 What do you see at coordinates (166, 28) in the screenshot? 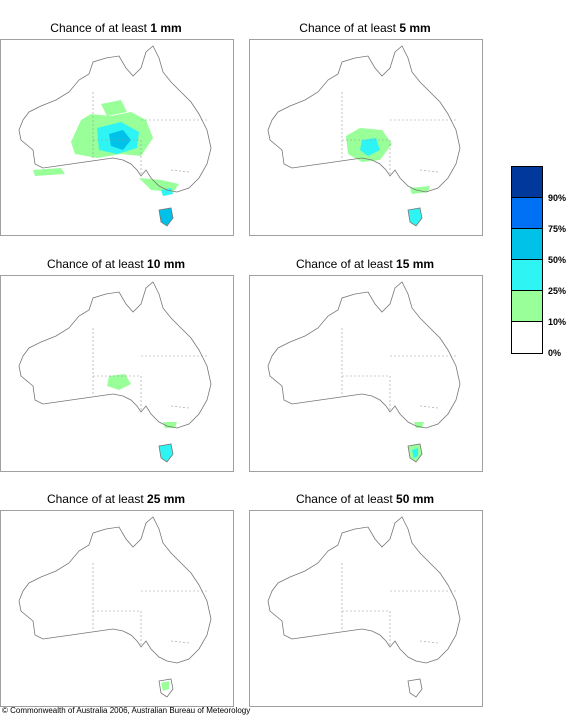
I see `panel-title-amount: 1 mm` at bounding box center [166, 28].